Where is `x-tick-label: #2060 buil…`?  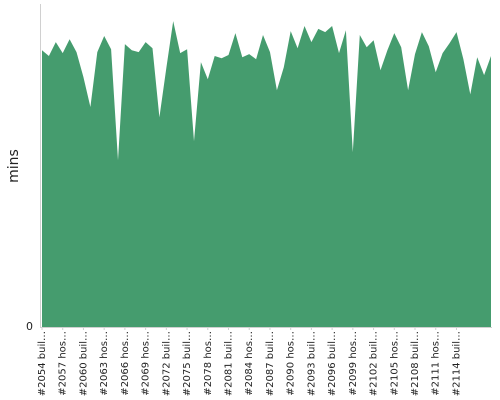
x-tick-label: #2060 buil… is located at coordinates (83, 363).